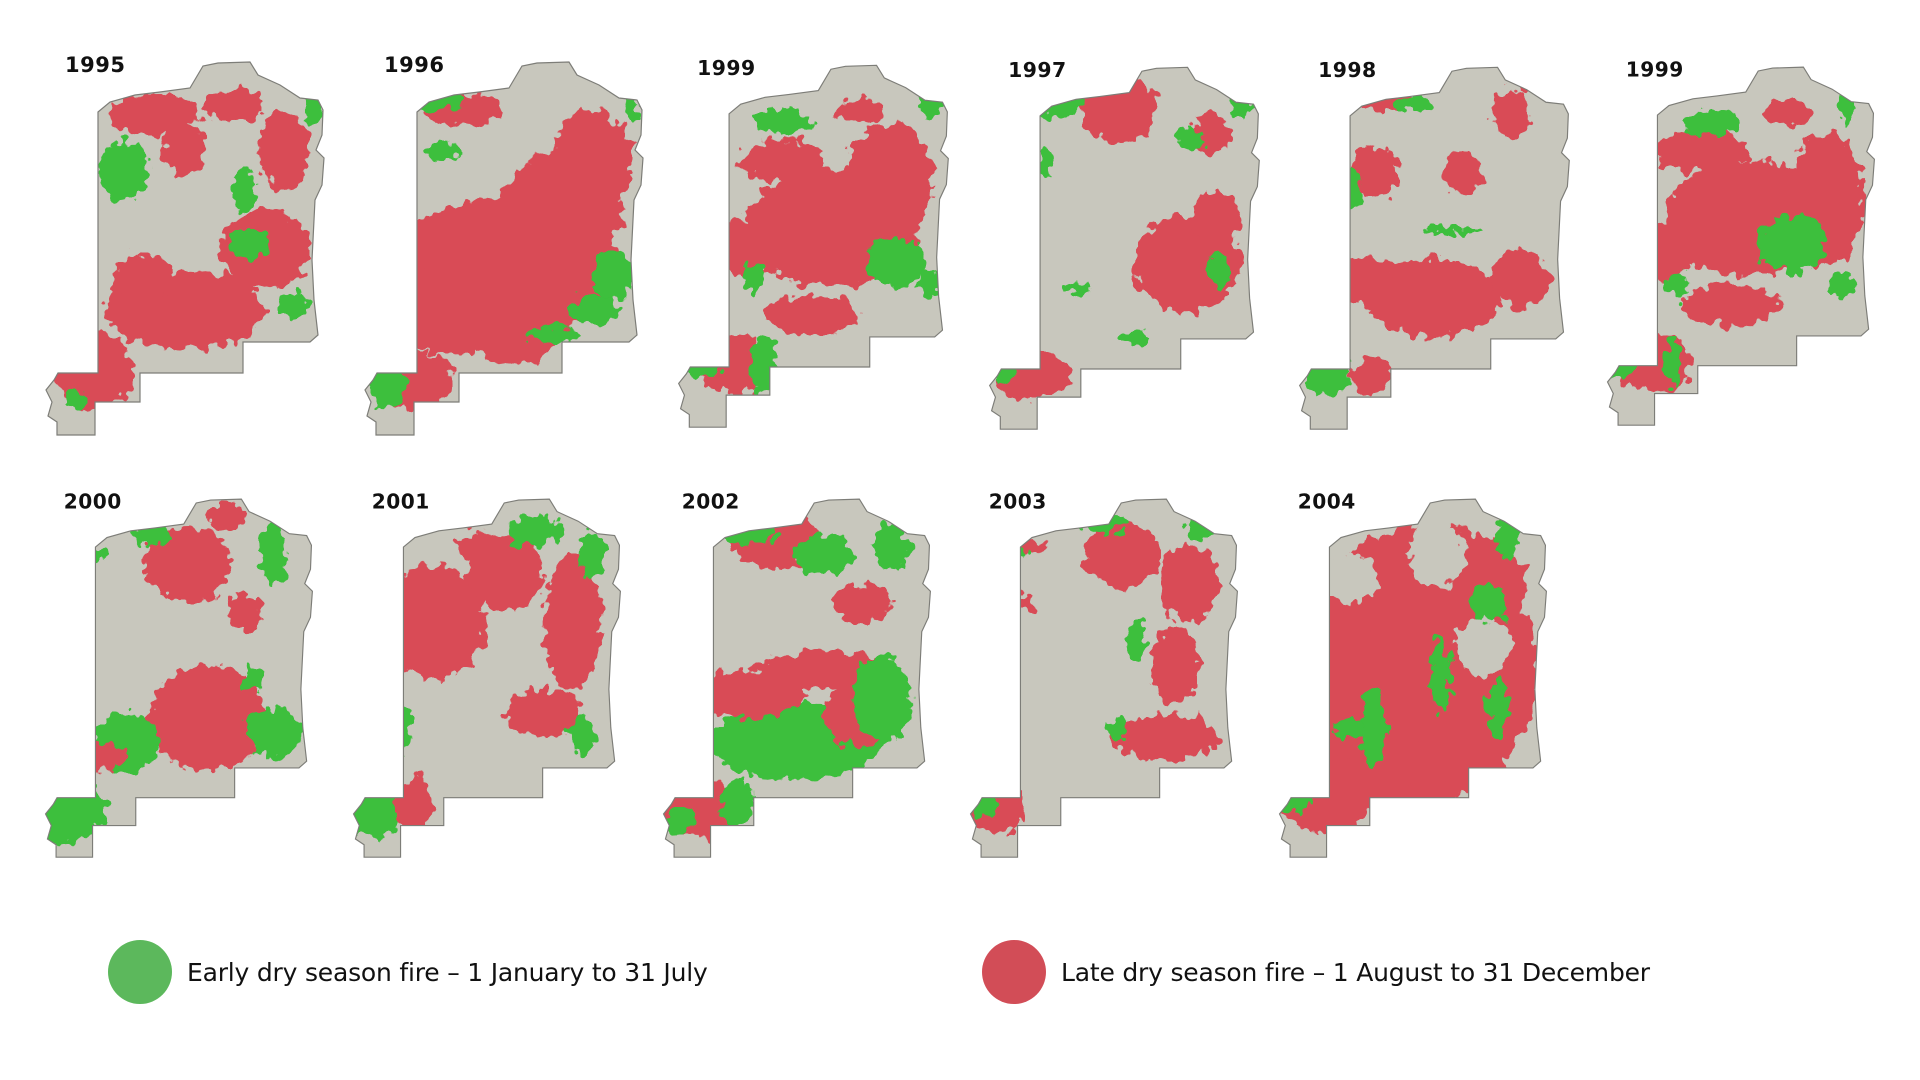  I want to click on year-label: 2004, so click(1326, 502).